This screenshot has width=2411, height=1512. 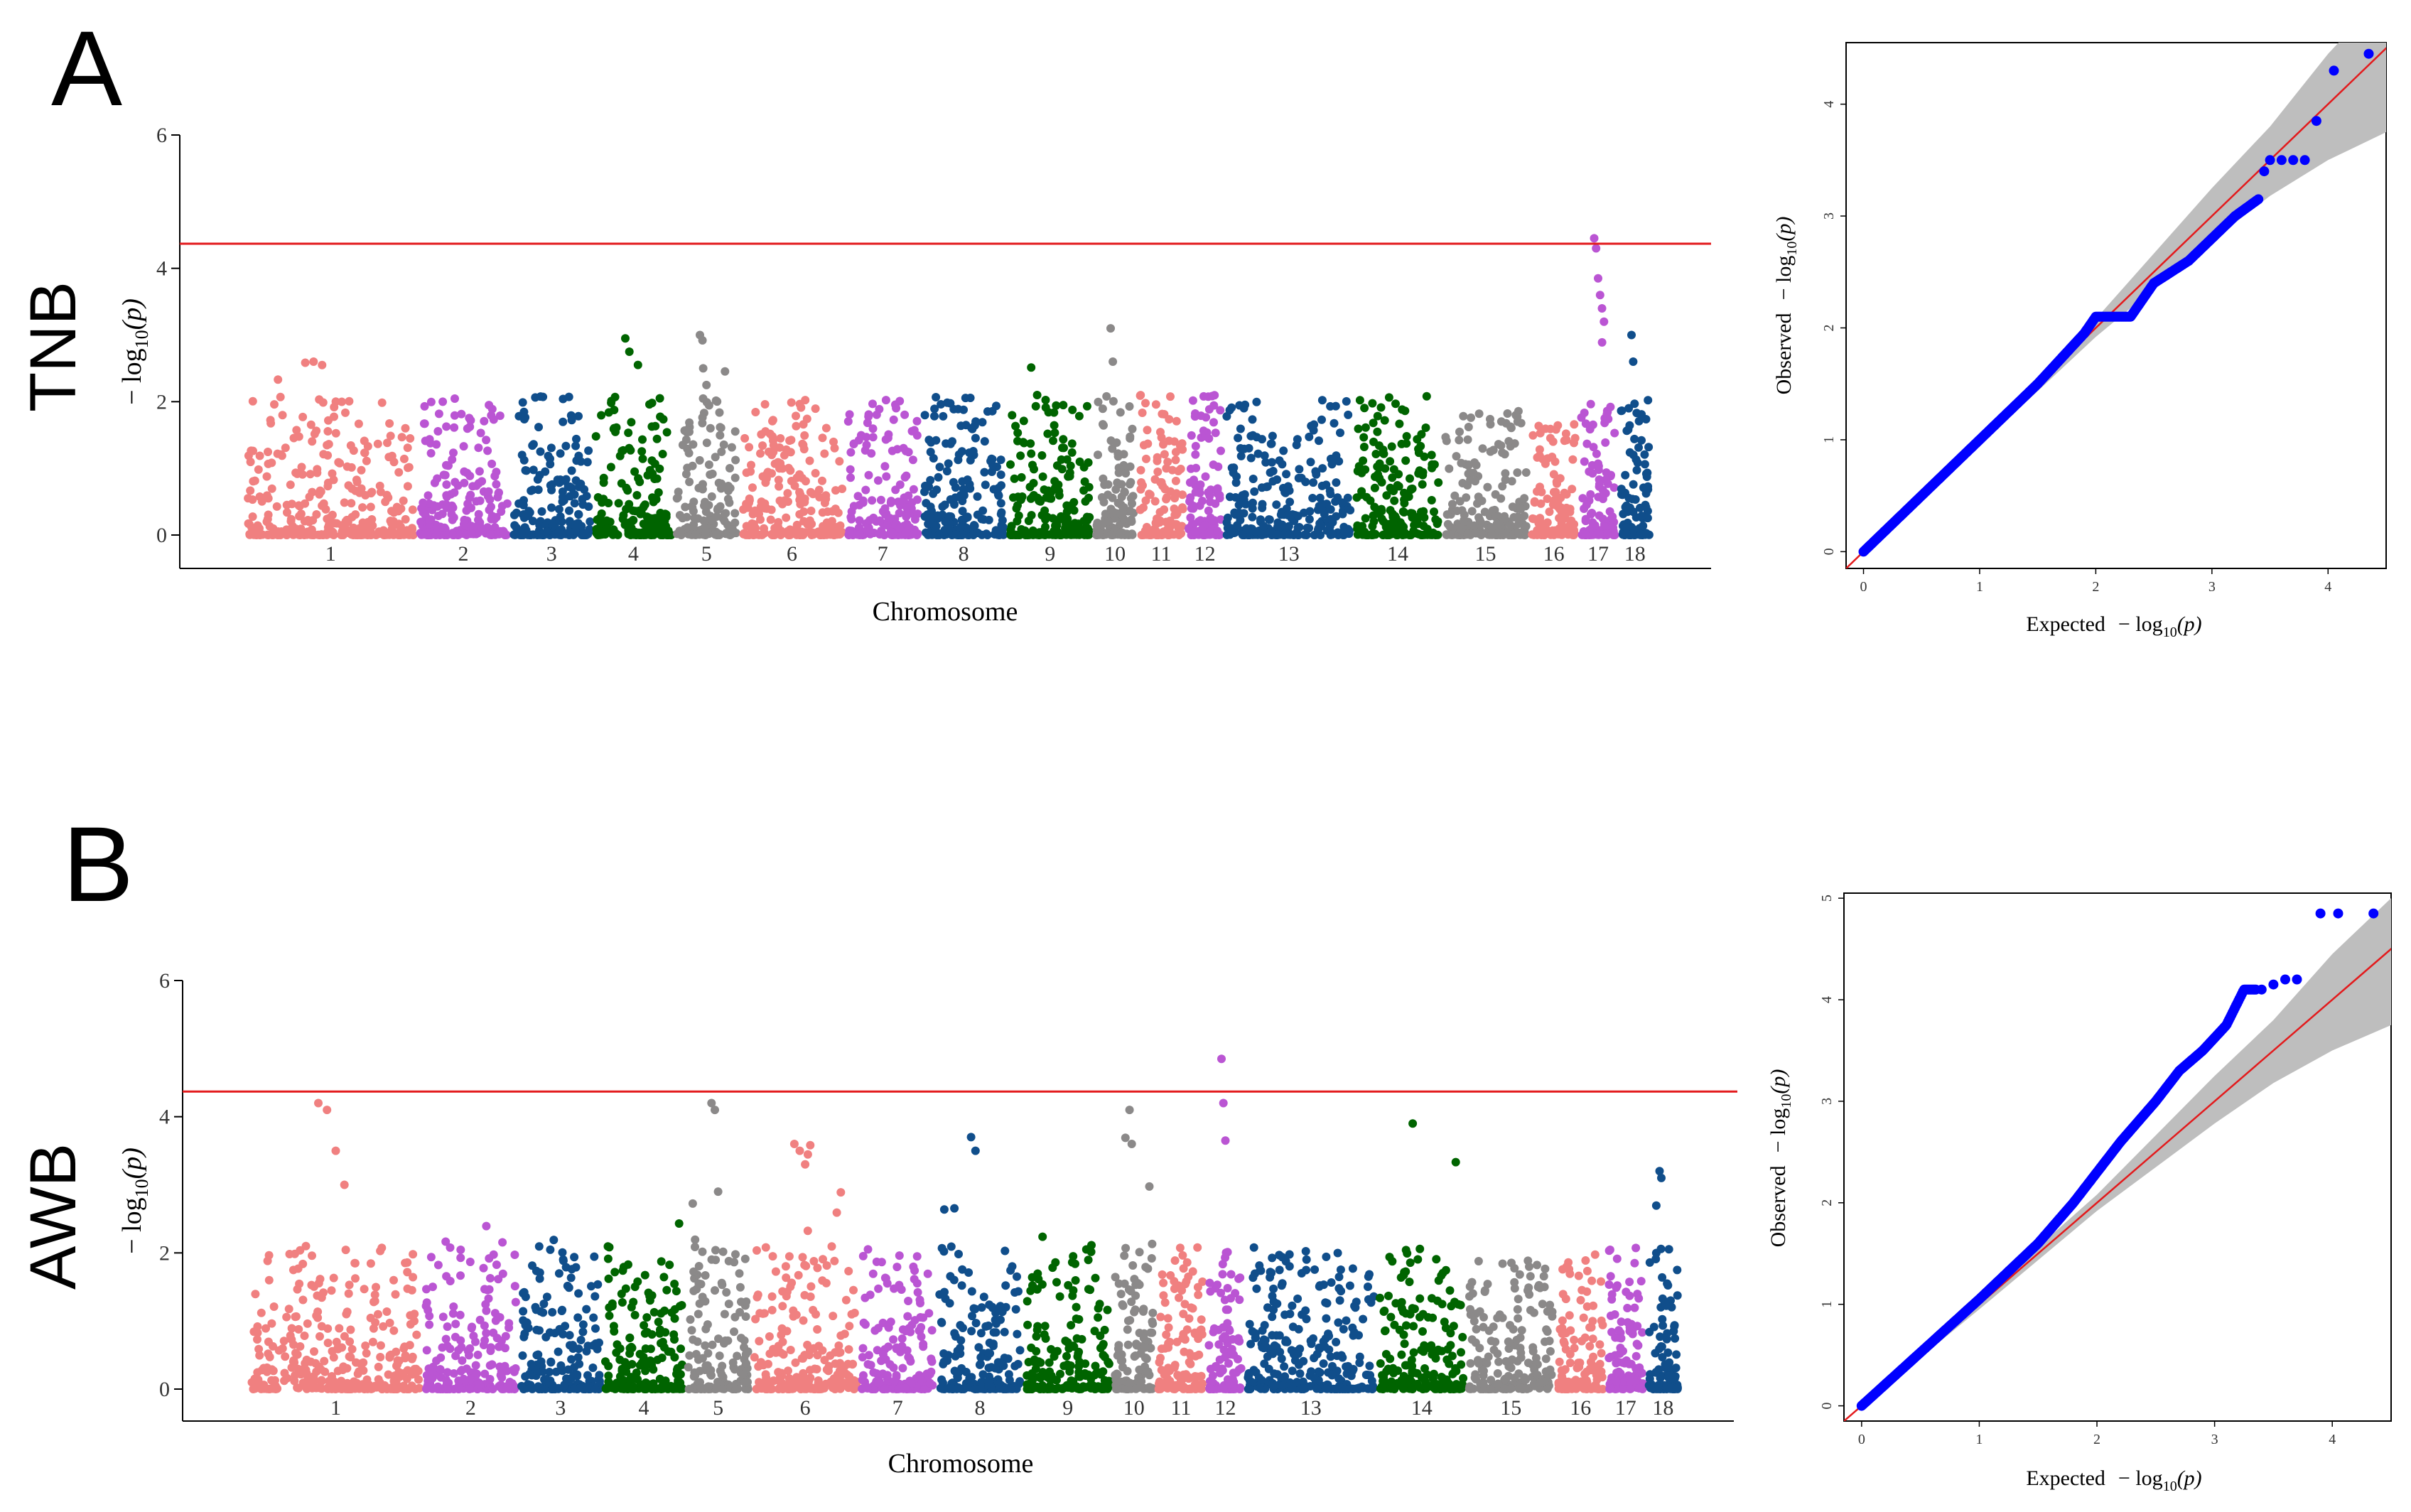 What do you see at coordinates (964, 554) in the screenshot?
I see `x-tick-label-chr: 8` at bounding box center [964, 554].